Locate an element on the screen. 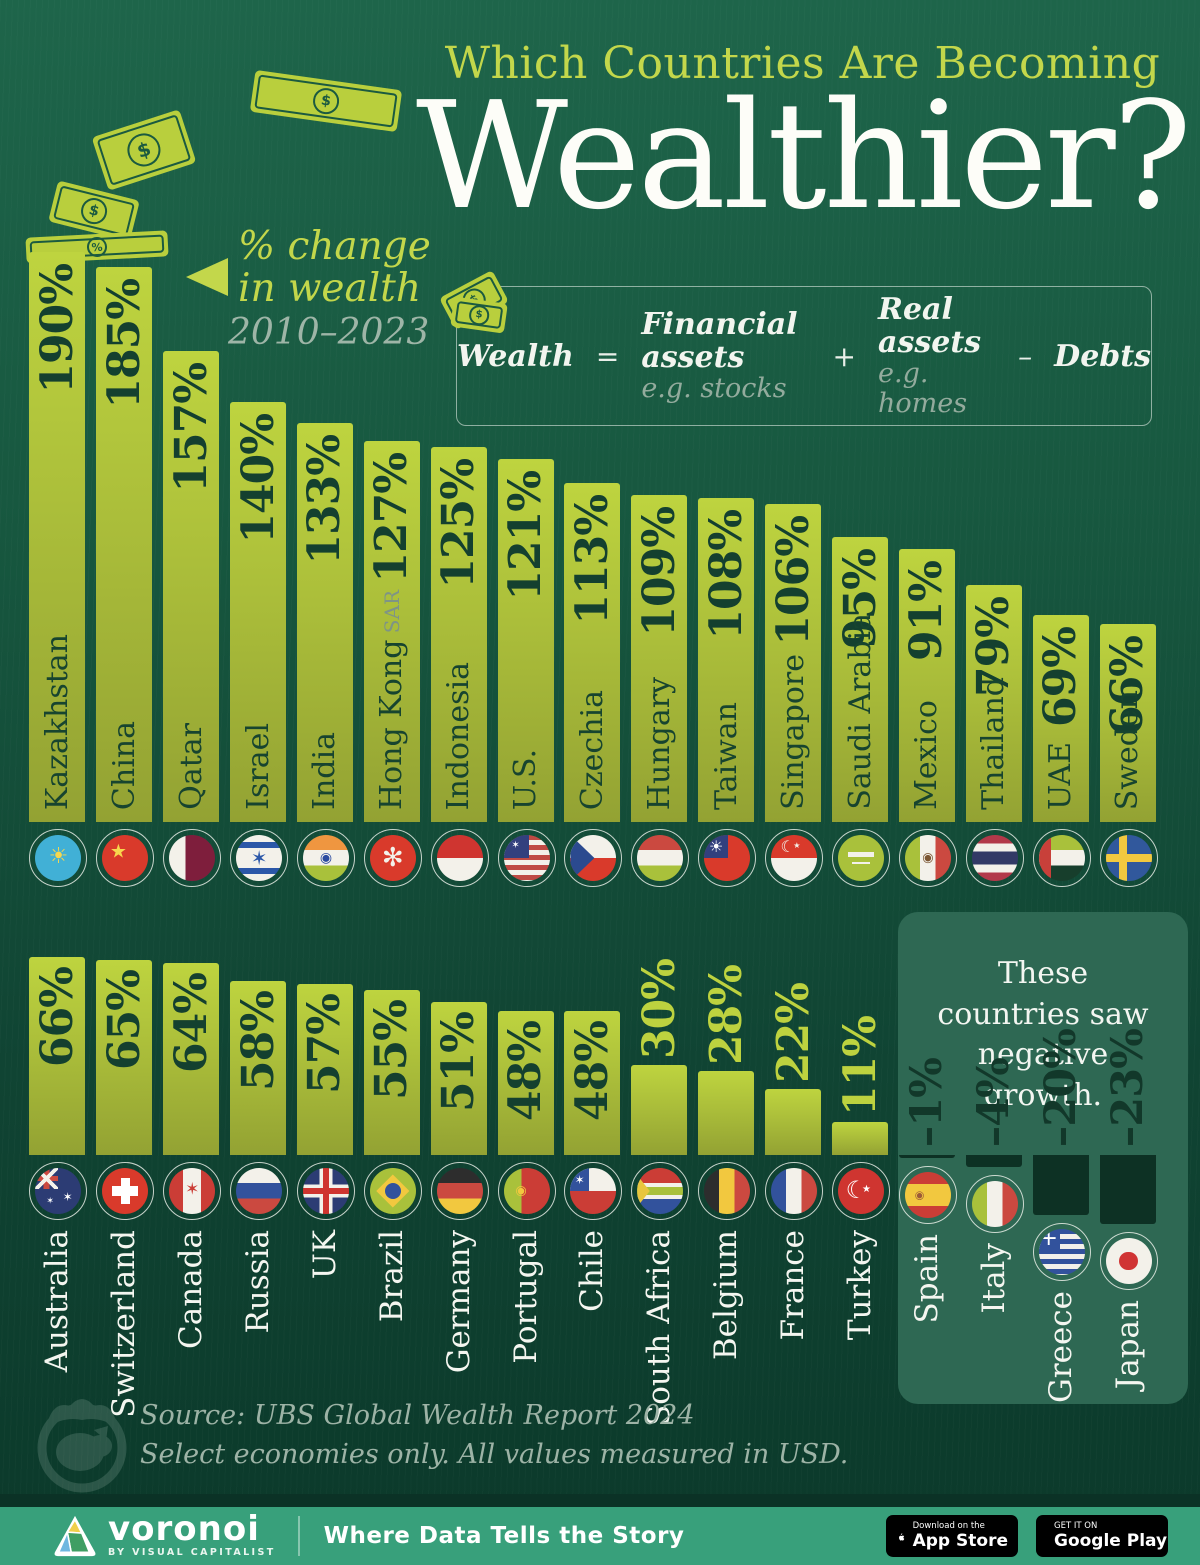  flag-germany-icon is located at coordinates (459, 1191).